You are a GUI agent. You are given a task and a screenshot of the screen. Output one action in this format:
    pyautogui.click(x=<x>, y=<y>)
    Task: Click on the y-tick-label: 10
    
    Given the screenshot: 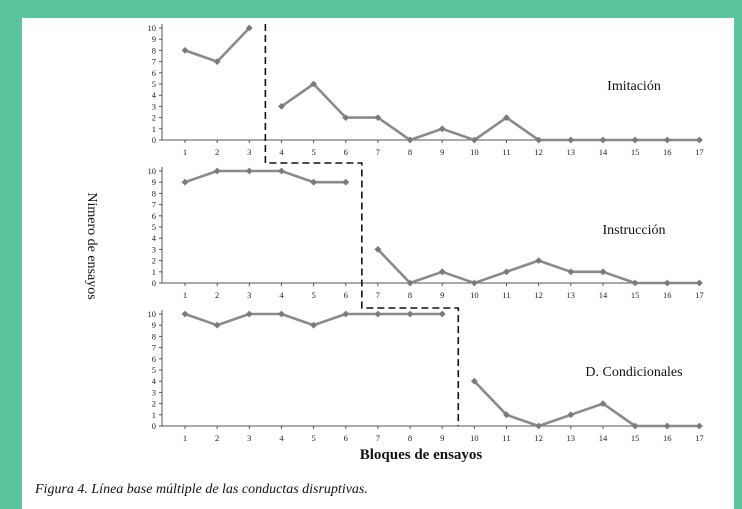 What is the action you would take?
    pyautogui.click(x=152, y=171)
    